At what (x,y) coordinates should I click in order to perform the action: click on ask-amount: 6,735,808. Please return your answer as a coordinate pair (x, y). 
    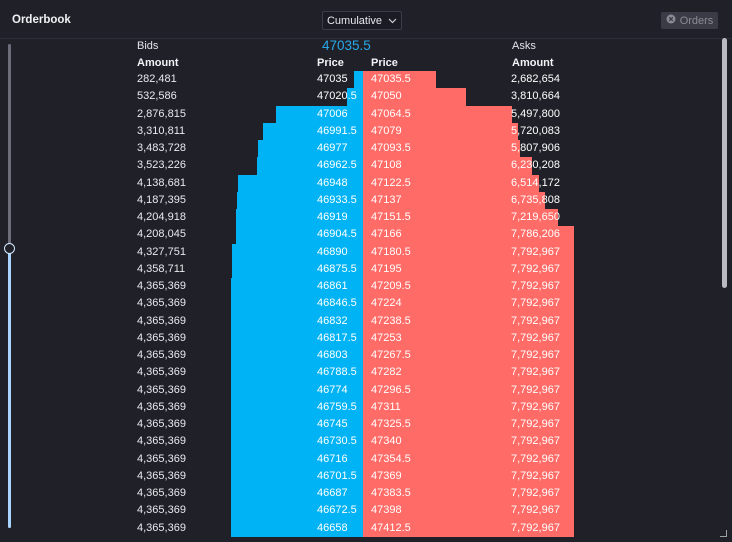
    Looking at the image, I should click on (535, 199).